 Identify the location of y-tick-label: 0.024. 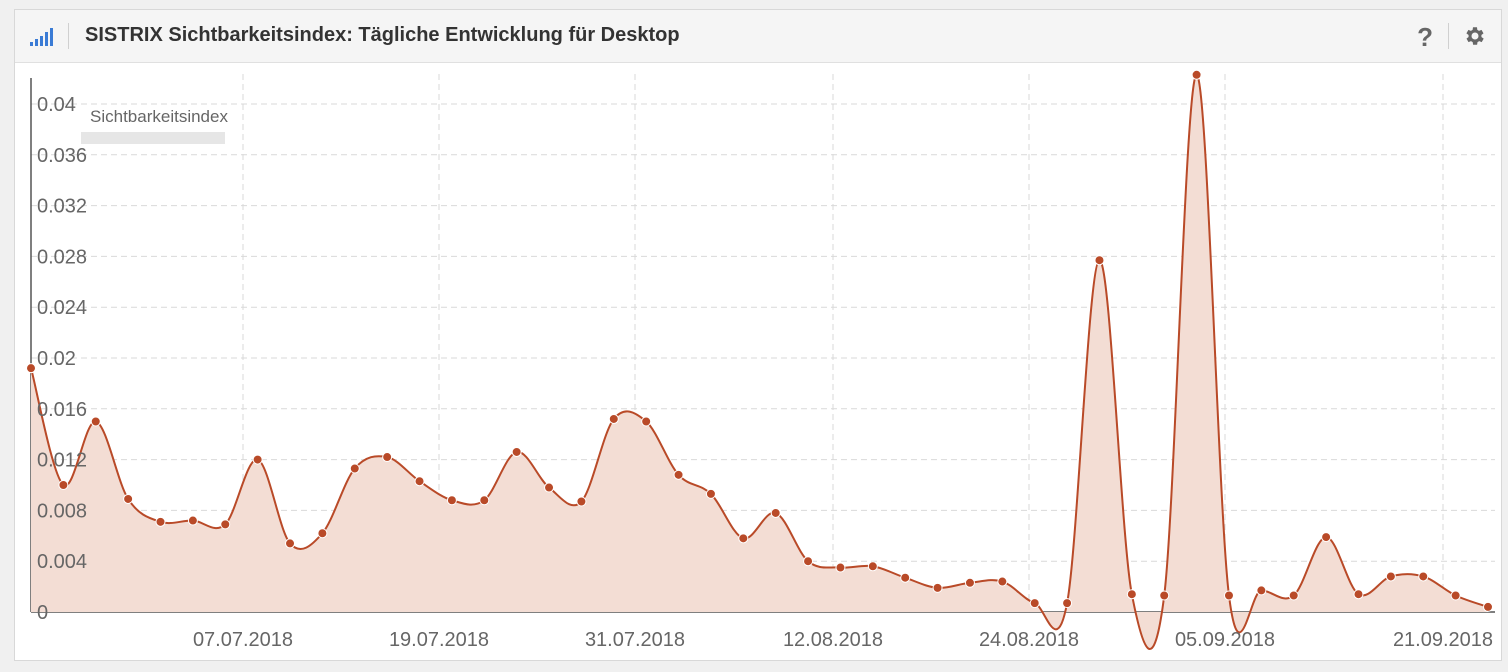
(62, 308).